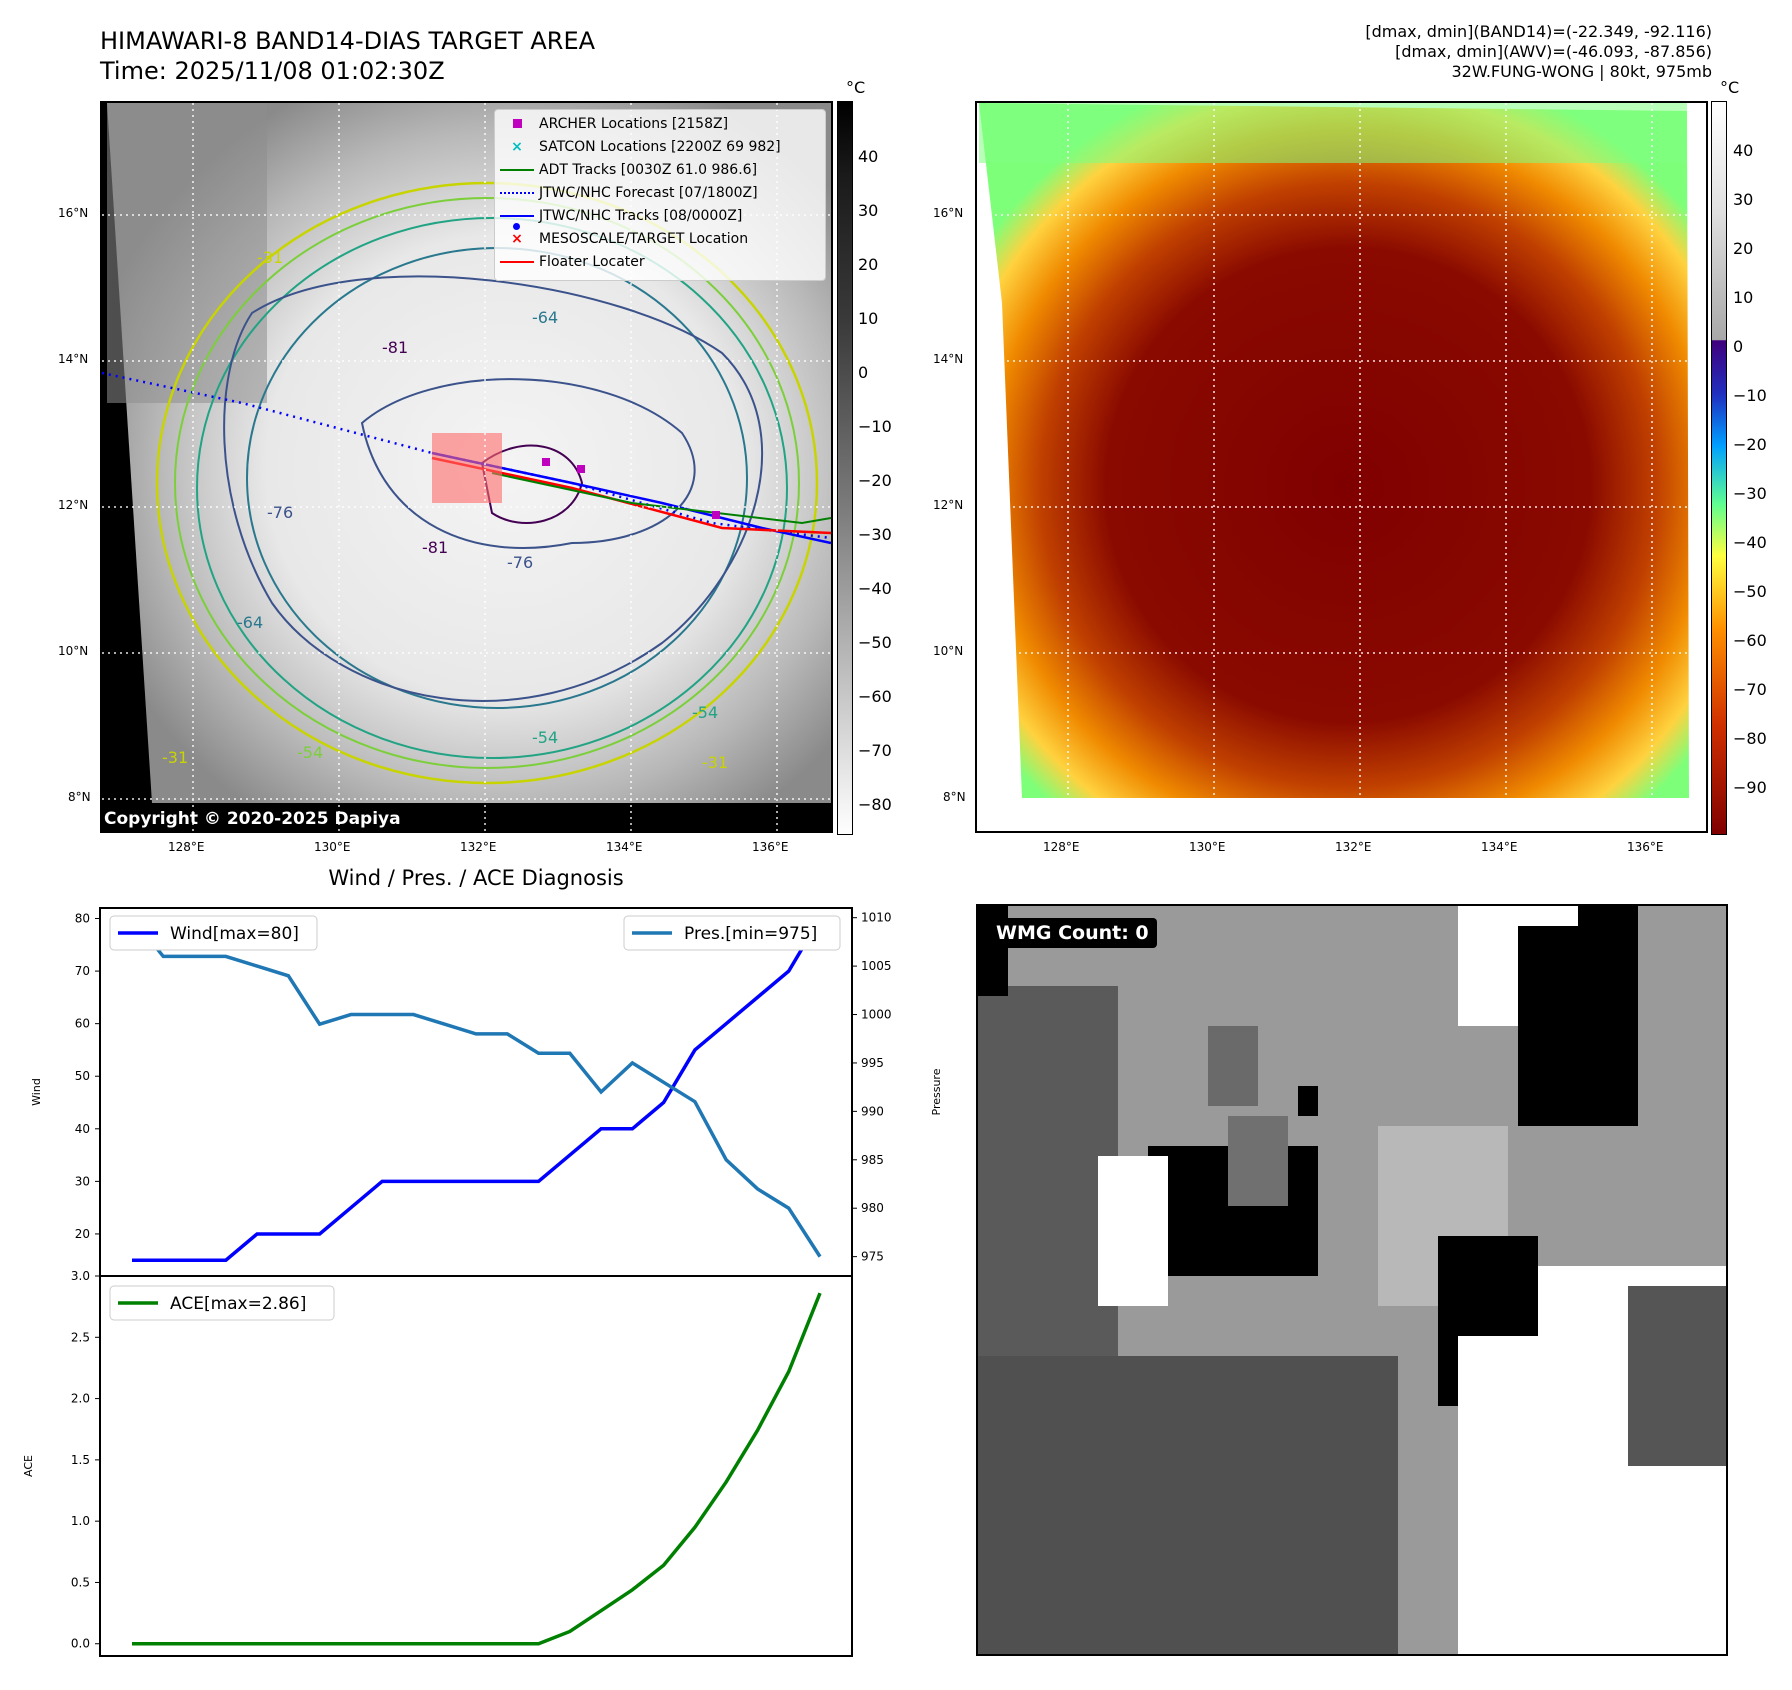 The height and width of the screenshot is (1690, 1792). I want to click on info-title-line3: 32W.FUNG-WONG | 80kt, 975mb, so click(1581, 71).